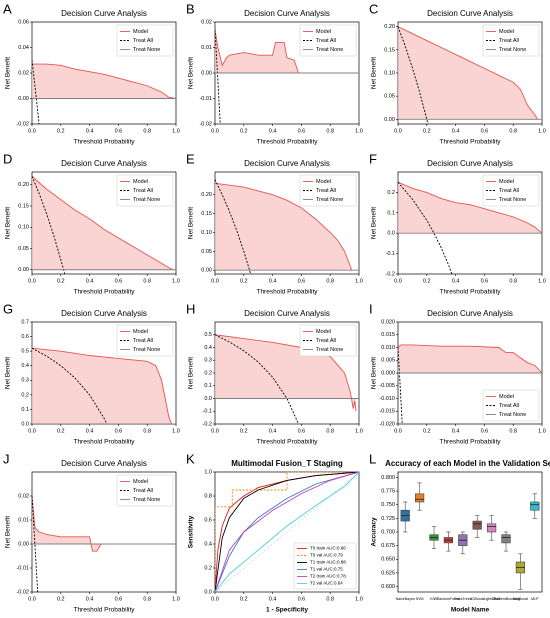 Image resolution: width=550 pixels, height=618 pixels. I want to click on y-tick-label: 0.675, so click(388, 546).